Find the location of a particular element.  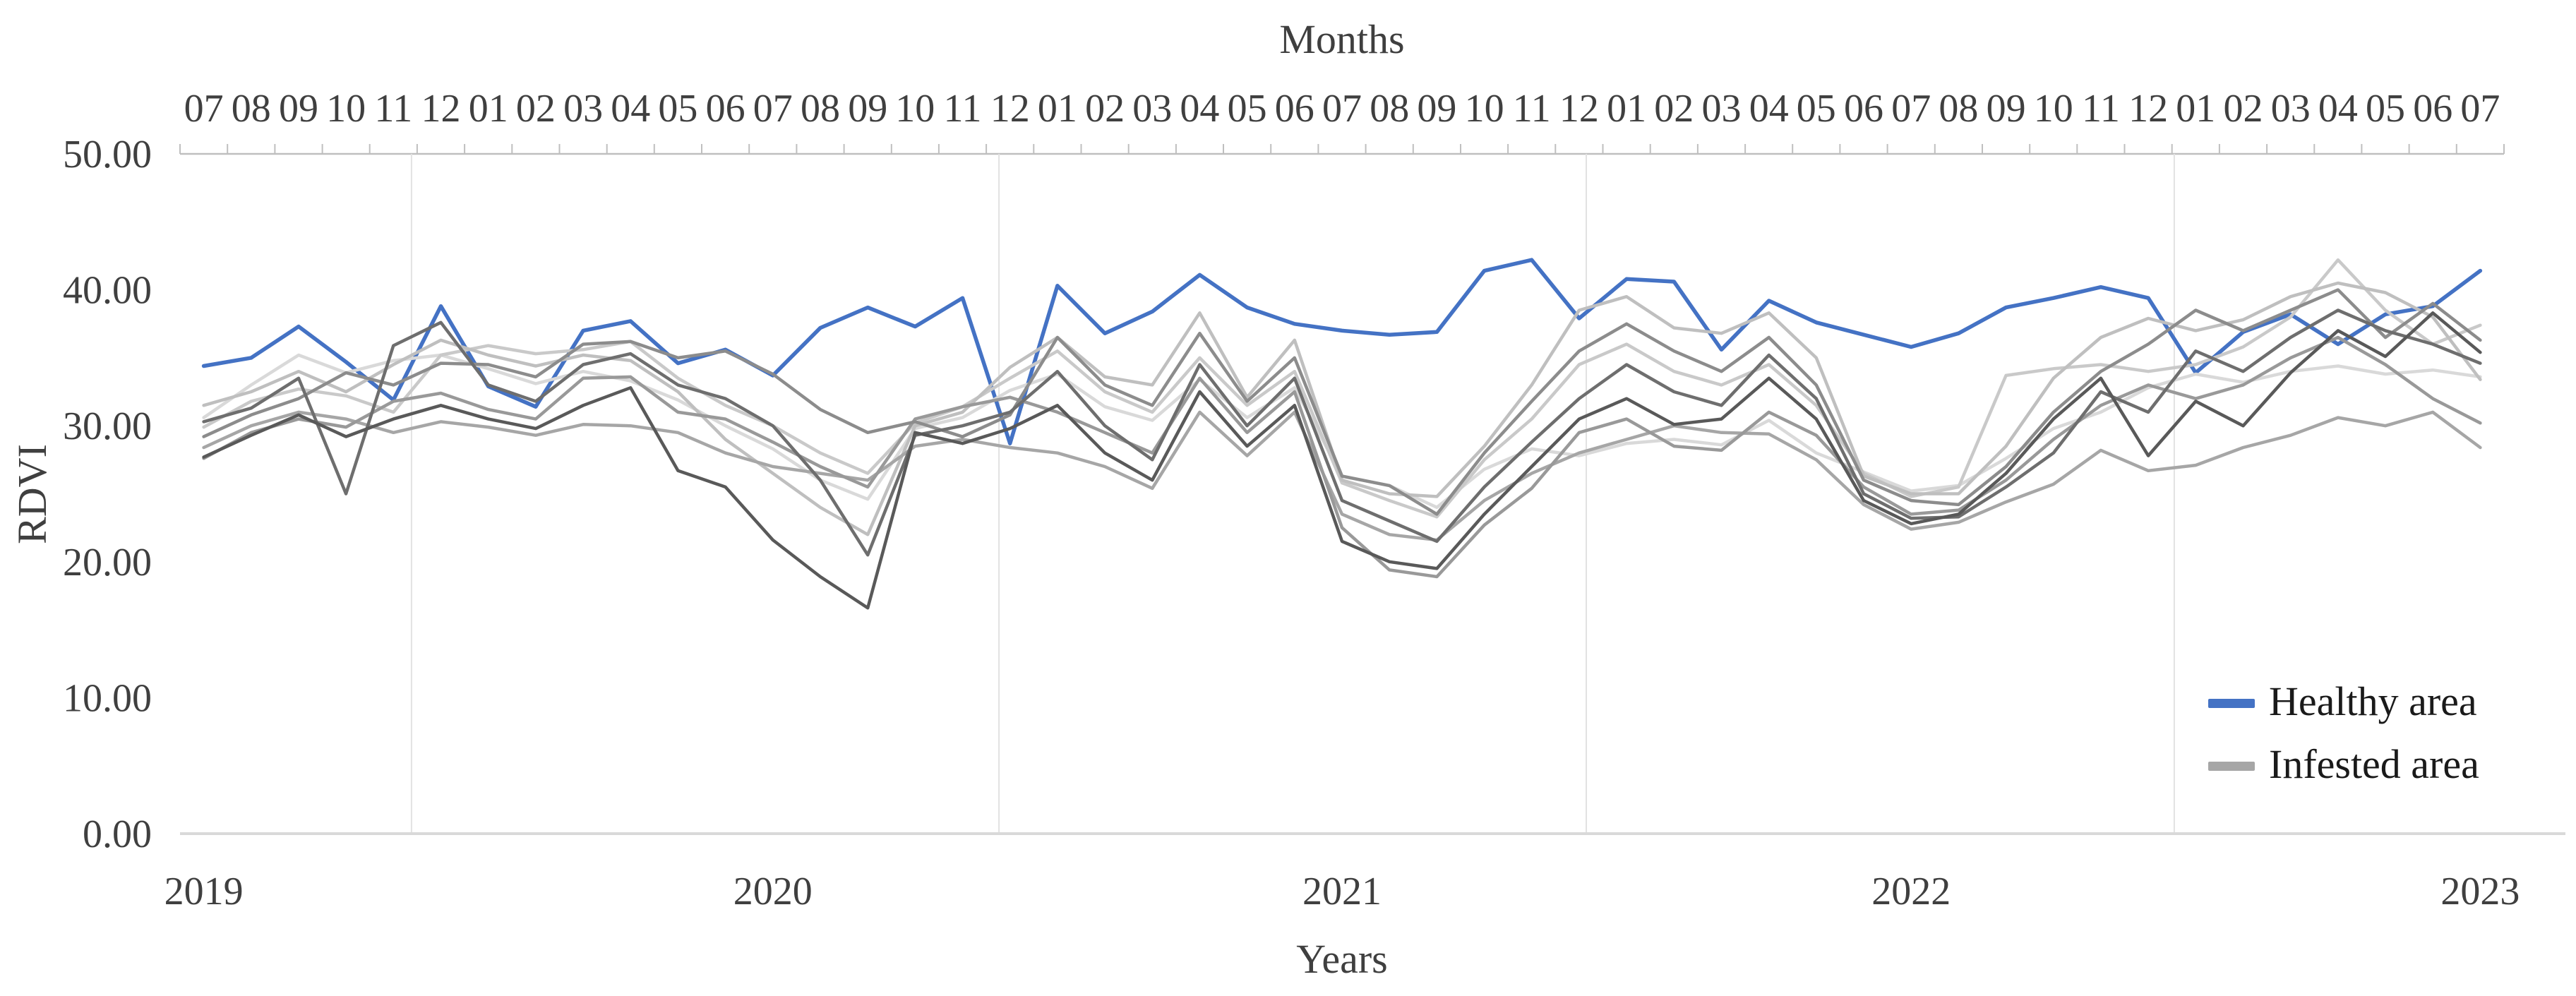

y-axis-tick-labels: 0.00 10.00 20.00 30.00 40.00 50.00 is located at coordinates (107, 495).